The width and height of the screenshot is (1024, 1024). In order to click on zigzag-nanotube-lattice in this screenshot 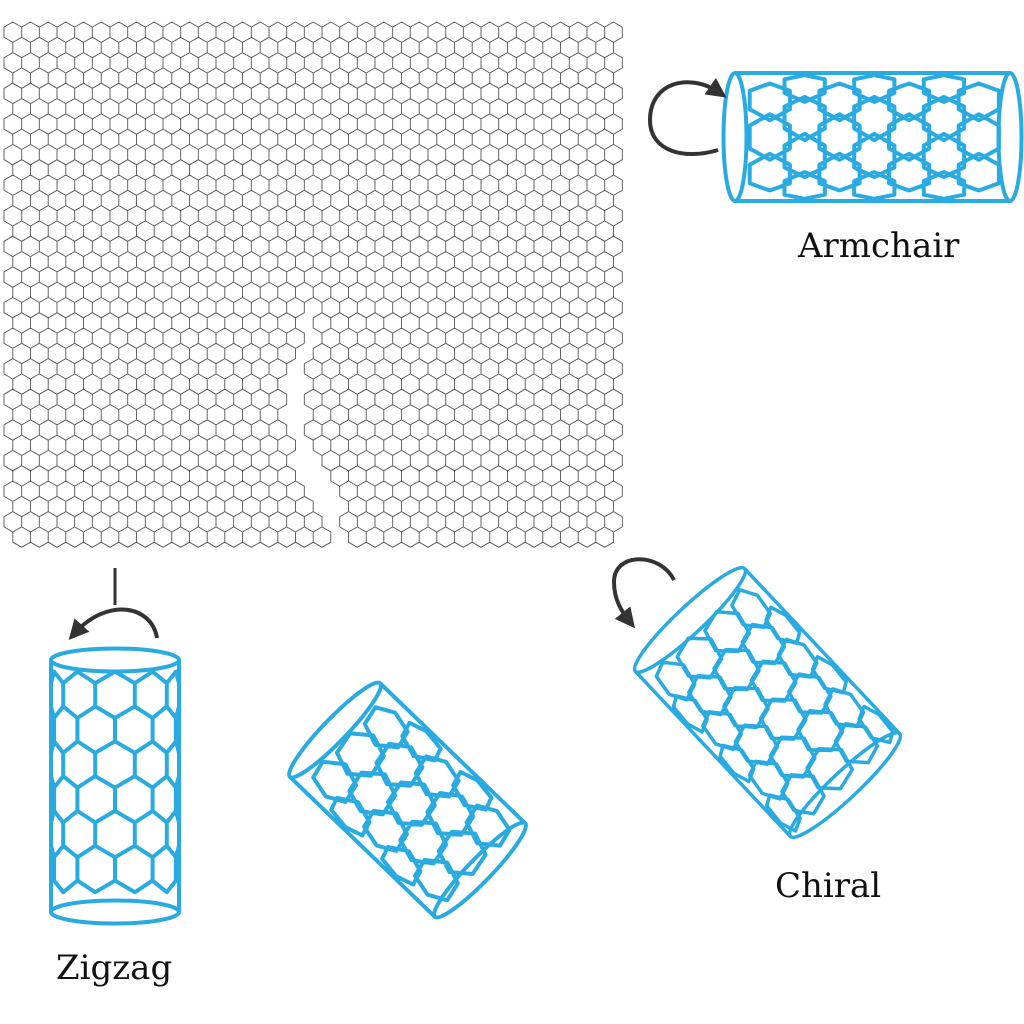, I will do `click(115, 786)`.